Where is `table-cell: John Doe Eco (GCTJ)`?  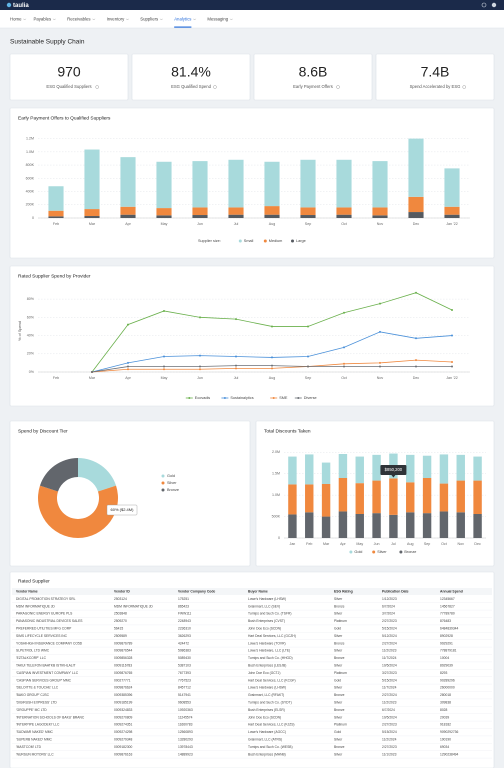
table-cell: John Doe Eco (GCTJ) is located at coordinates (264, 673).